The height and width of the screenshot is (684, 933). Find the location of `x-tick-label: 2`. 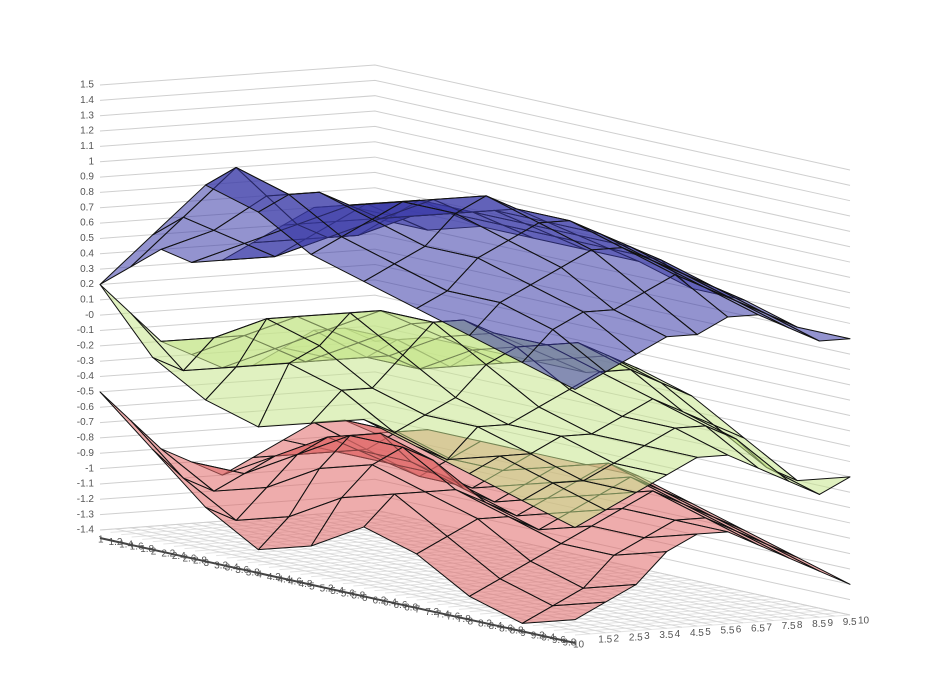

x-tick-label: 2 is located at coordinates (154, 551).